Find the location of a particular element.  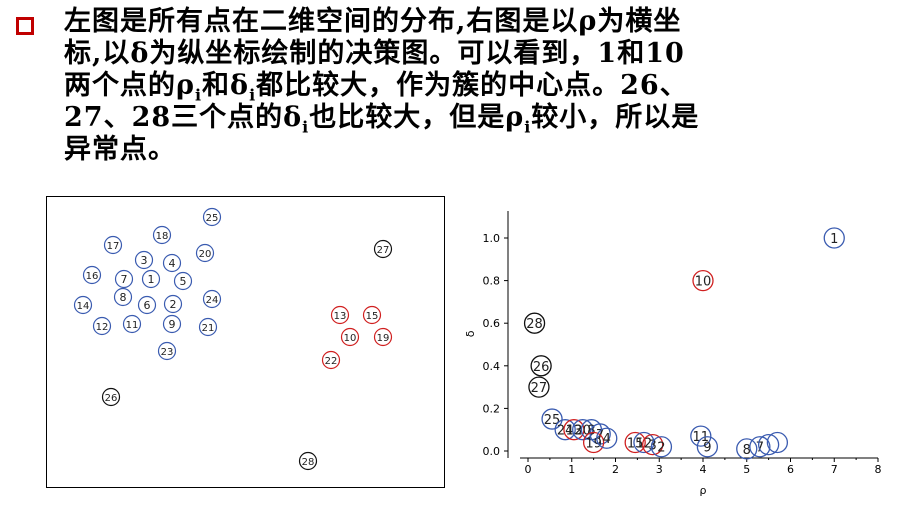

x-tick-label: 5 is located at coordinates (746, 469).